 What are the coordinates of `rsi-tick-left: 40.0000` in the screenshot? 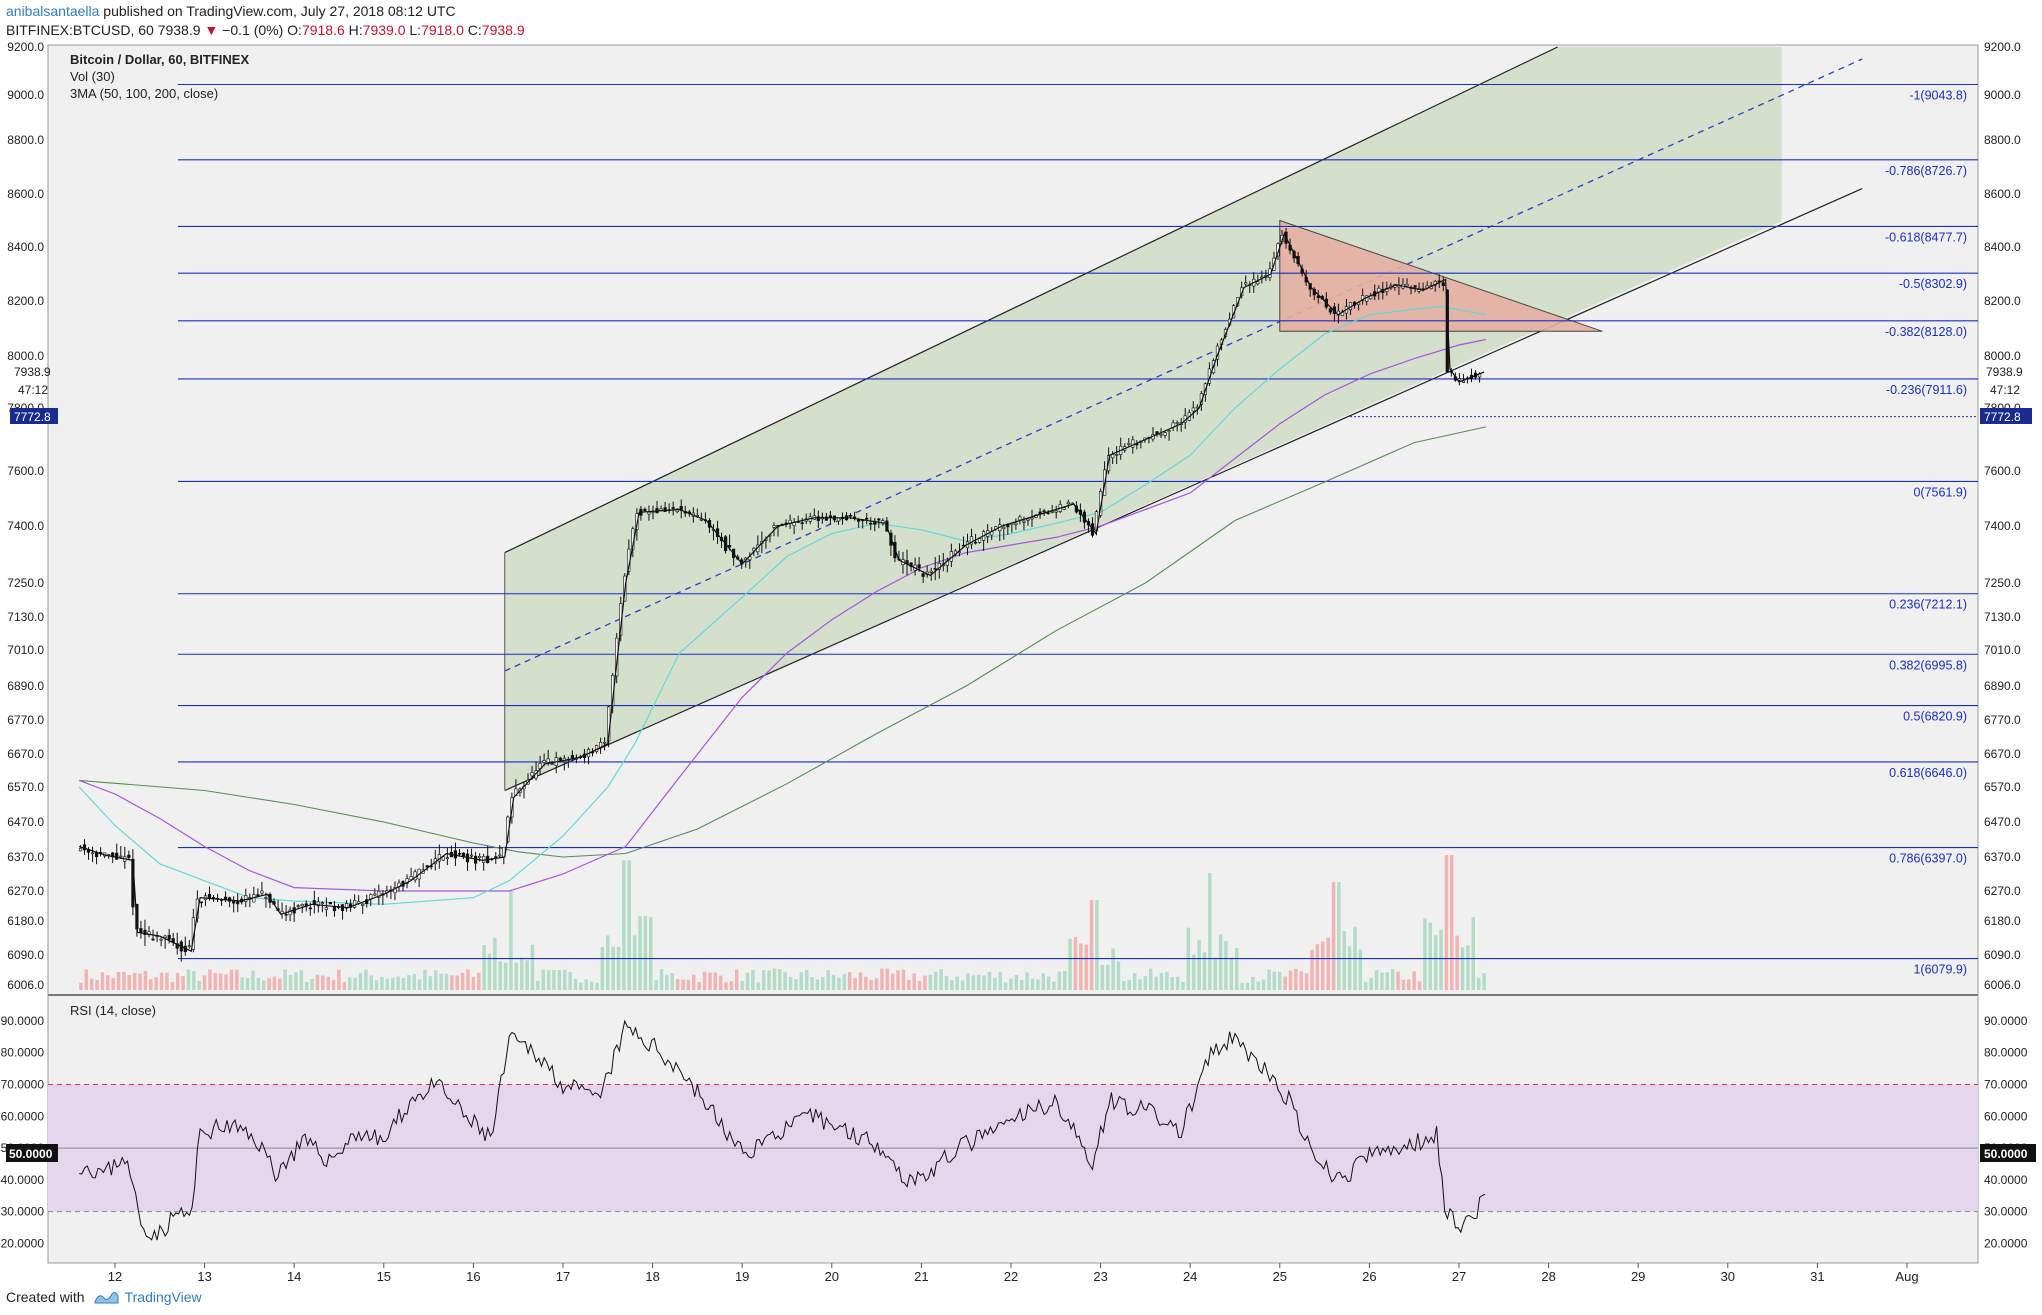 It's located at (23, 1180).